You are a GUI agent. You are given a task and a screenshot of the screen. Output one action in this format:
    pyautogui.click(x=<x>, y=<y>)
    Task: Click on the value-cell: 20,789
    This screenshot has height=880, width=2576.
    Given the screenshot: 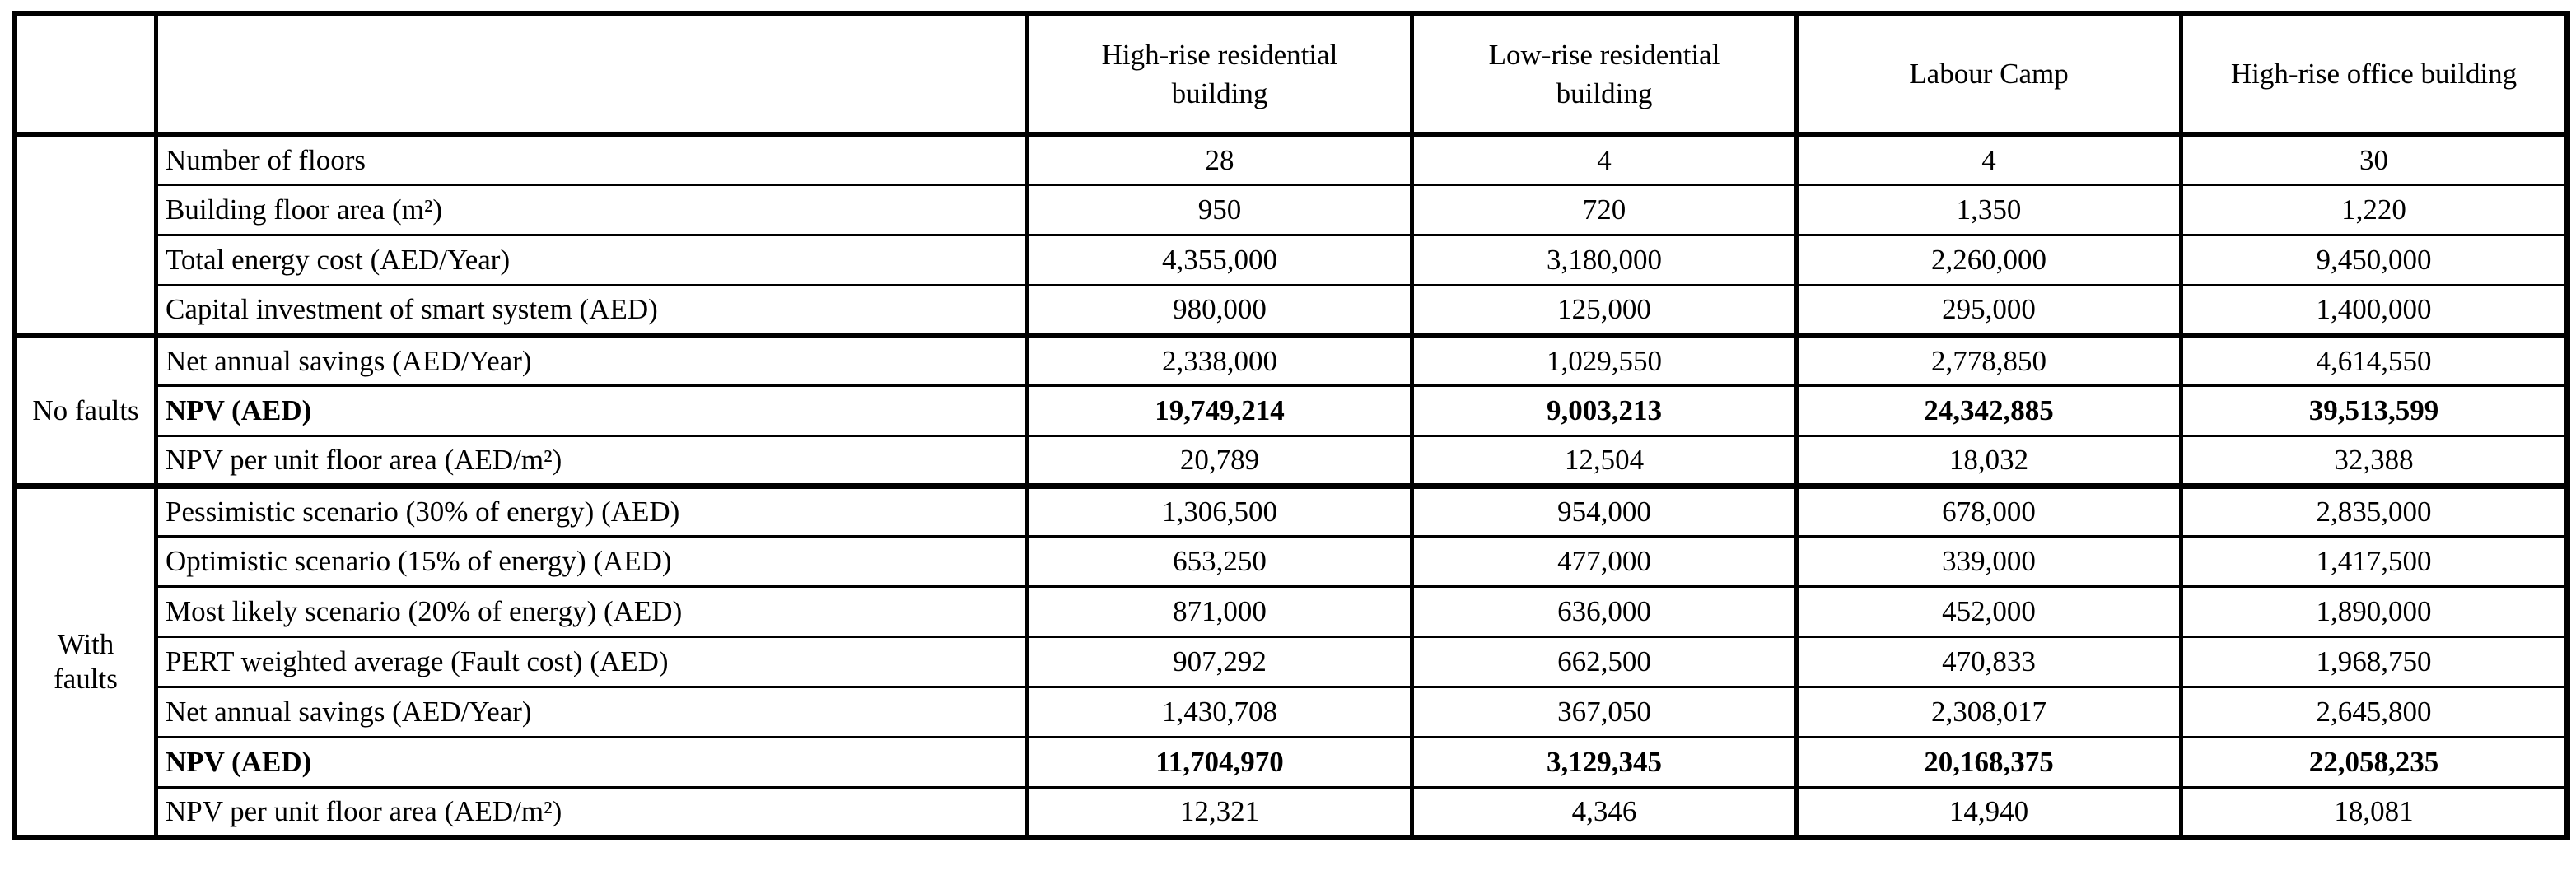 What is the action you would take?
    pyautogui.click(x=1219, y=461)
    